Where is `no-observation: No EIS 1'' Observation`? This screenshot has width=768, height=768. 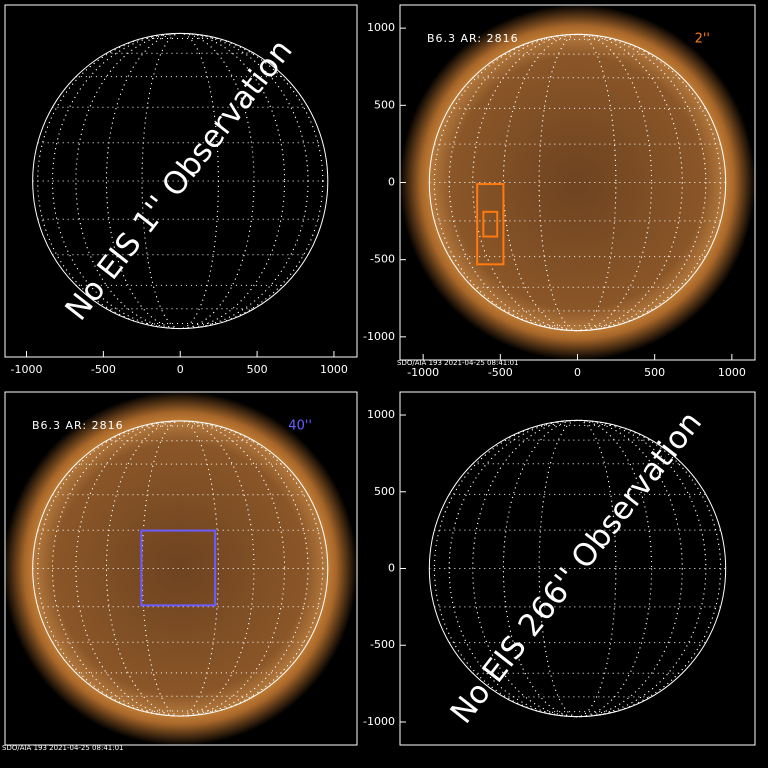
no-observation: No EIS 1'' Observation is located at coordinates (178, 180).